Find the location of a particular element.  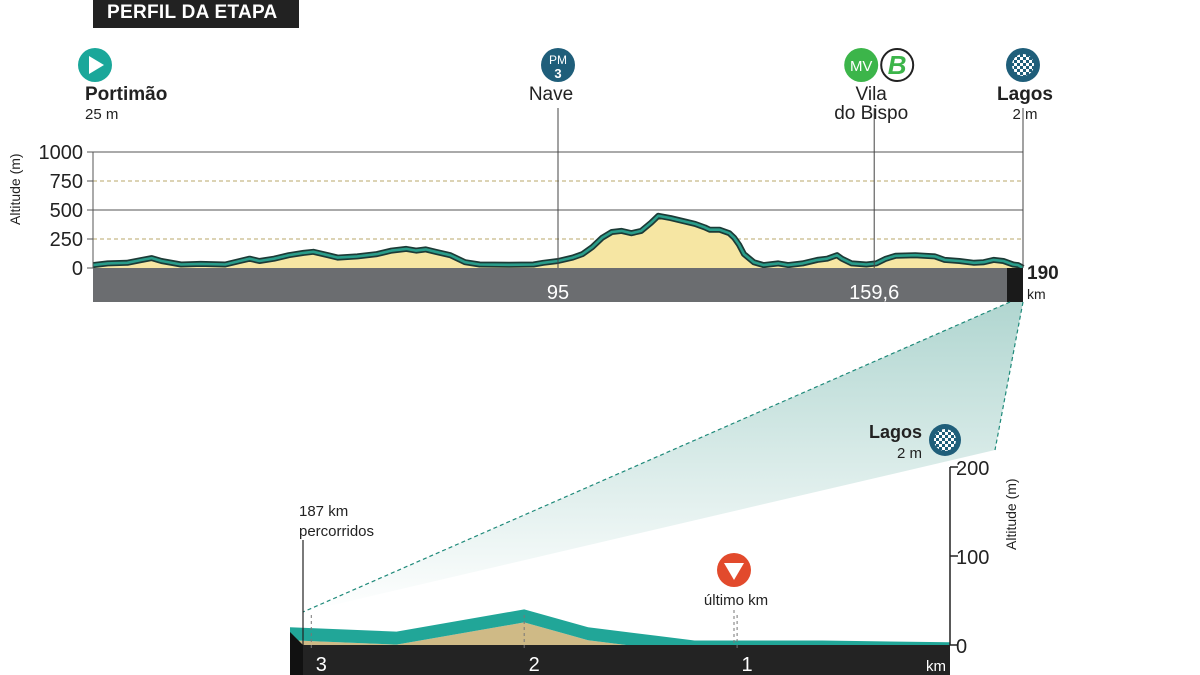

top-y-tick-label: 250 is located at coordinates (66, 240).